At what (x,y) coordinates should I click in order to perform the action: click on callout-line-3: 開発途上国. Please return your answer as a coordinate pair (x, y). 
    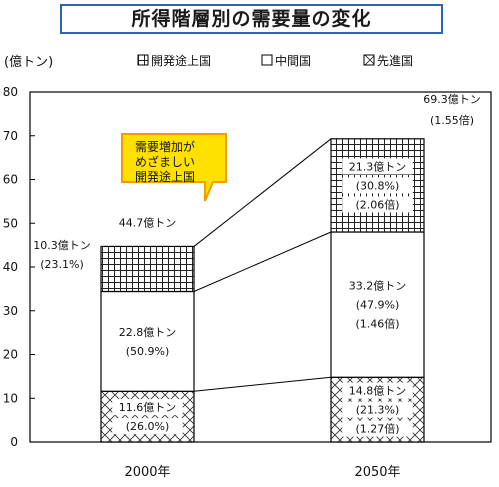
    Looking at the image, I should click on (165, 176).